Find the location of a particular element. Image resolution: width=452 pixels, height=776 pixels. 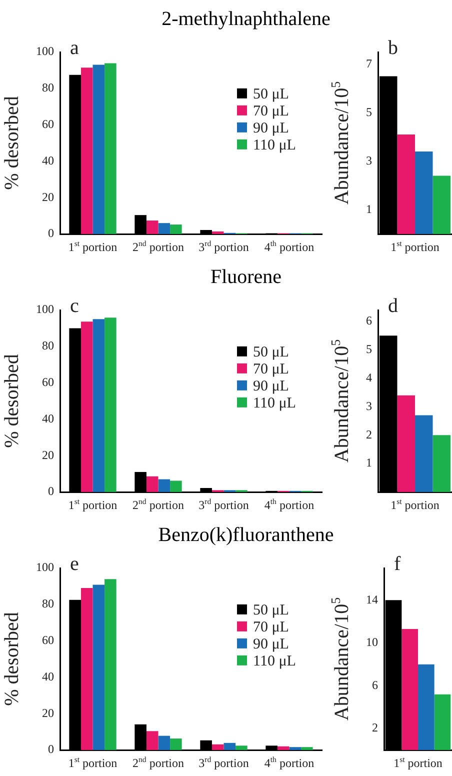

annotation: e is located at coordinates (74, 564).